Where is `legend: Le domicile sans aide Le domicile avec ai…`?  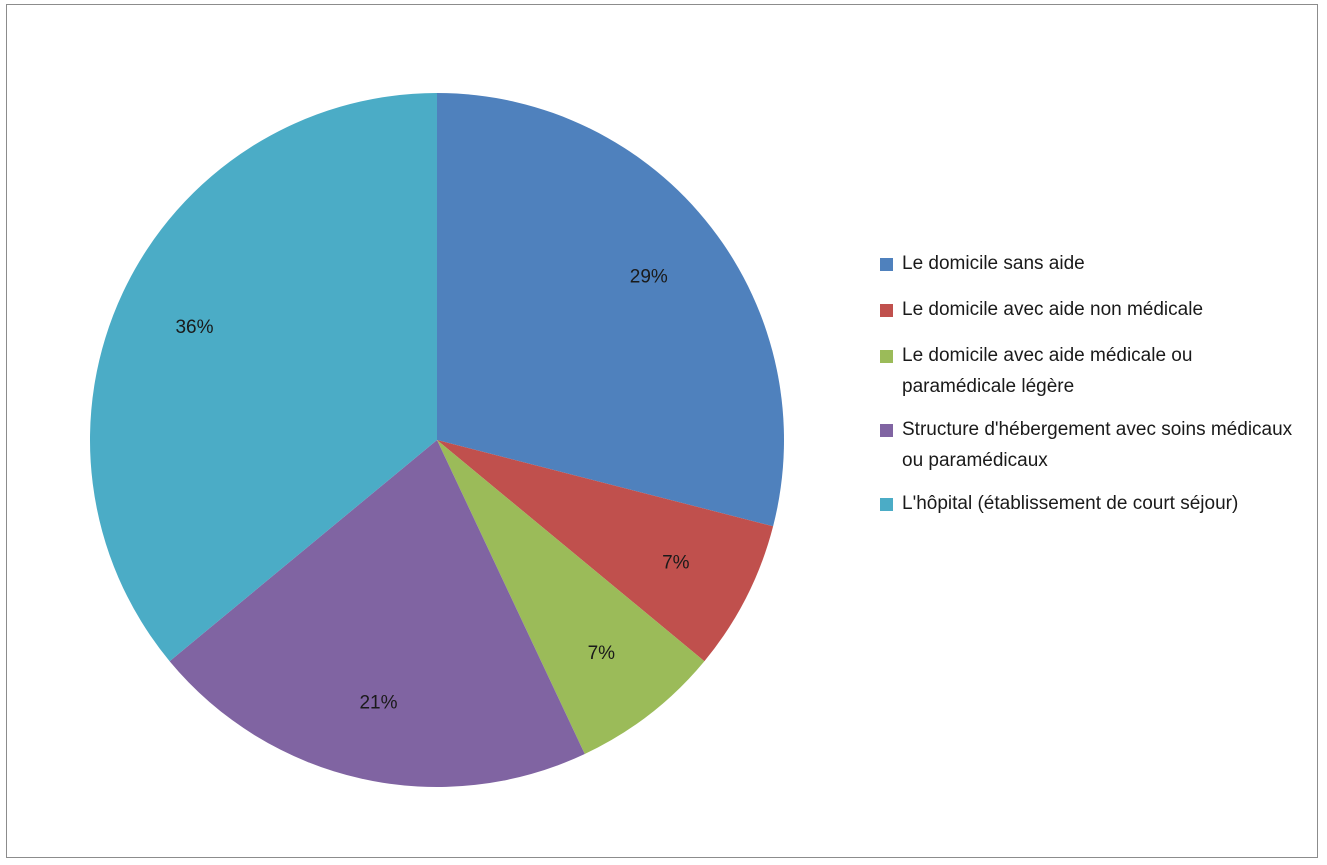 legend: Le domicile sans aide Le domicile avec ai… is located at coordinates (1090, 383).